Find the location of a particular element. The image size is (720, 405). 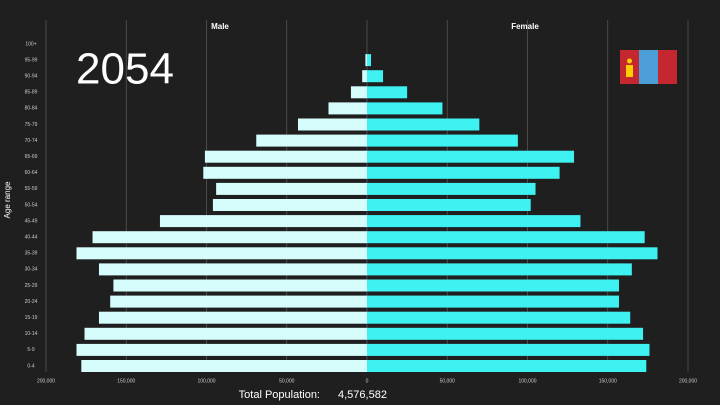

y-tick-label: 55-59 is located at coordinates (31, 189).